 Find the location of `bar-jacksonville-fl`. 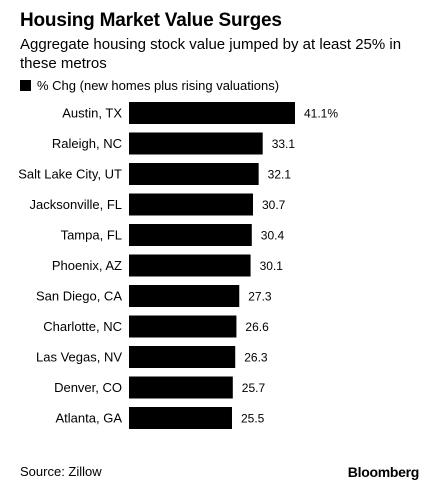

bar-jacksonville-fl is located at coordinates (191, 204).